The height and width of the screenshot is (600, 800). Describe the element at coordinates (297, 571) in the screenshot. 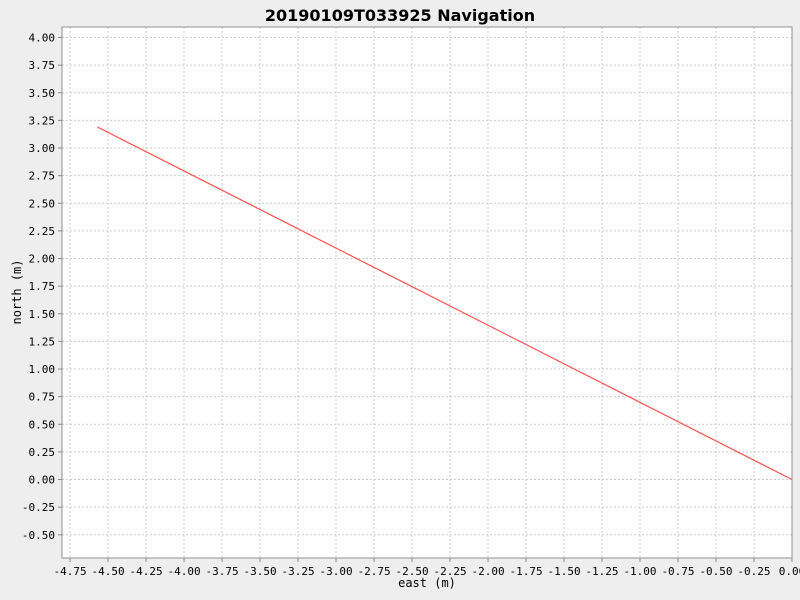

I see `x-tick-label: -3.25` at that location.